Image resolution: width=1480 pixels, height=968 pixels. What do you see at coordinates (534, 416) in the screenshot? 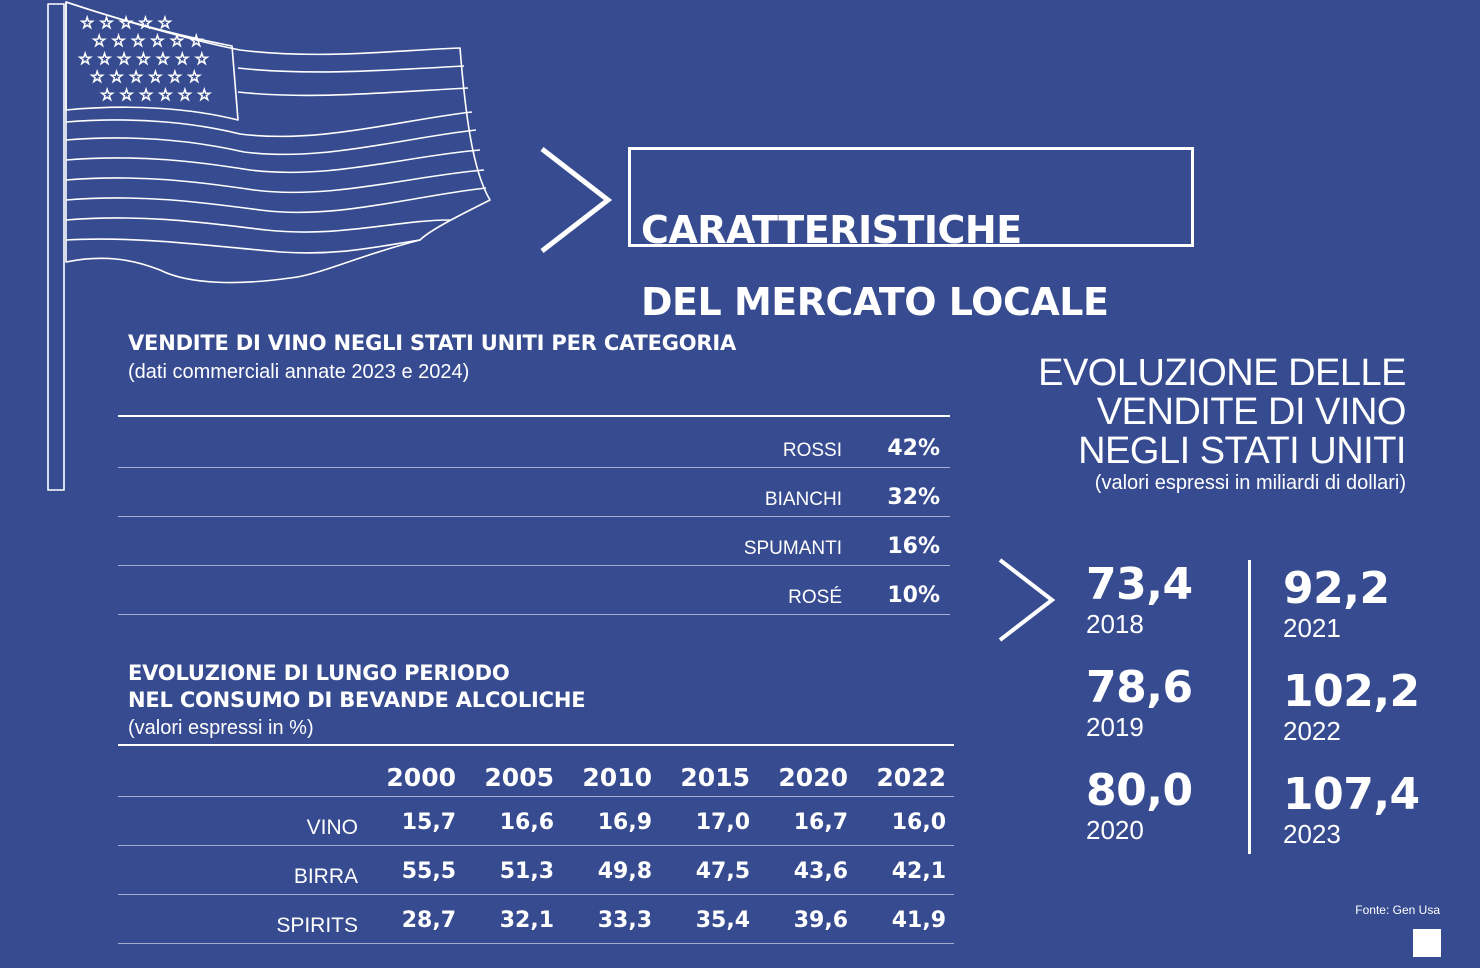
I see `categories-top-rule` at bounding box center [534, 416].